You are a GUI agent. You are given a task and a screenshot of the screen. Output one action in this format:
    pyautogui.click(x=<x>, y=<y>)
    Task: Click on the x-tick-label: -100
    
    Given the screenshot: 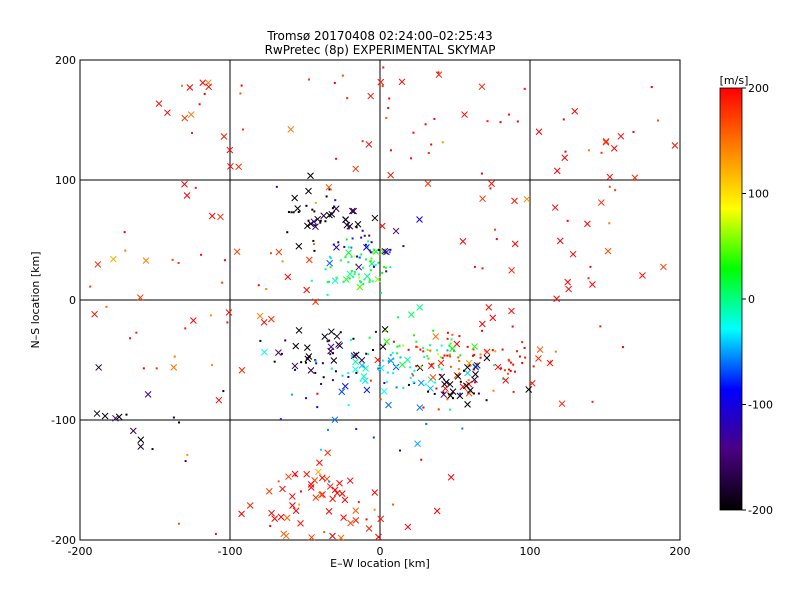 What is the action you would take?
    pyautogui.click(x=230, y=551)
    